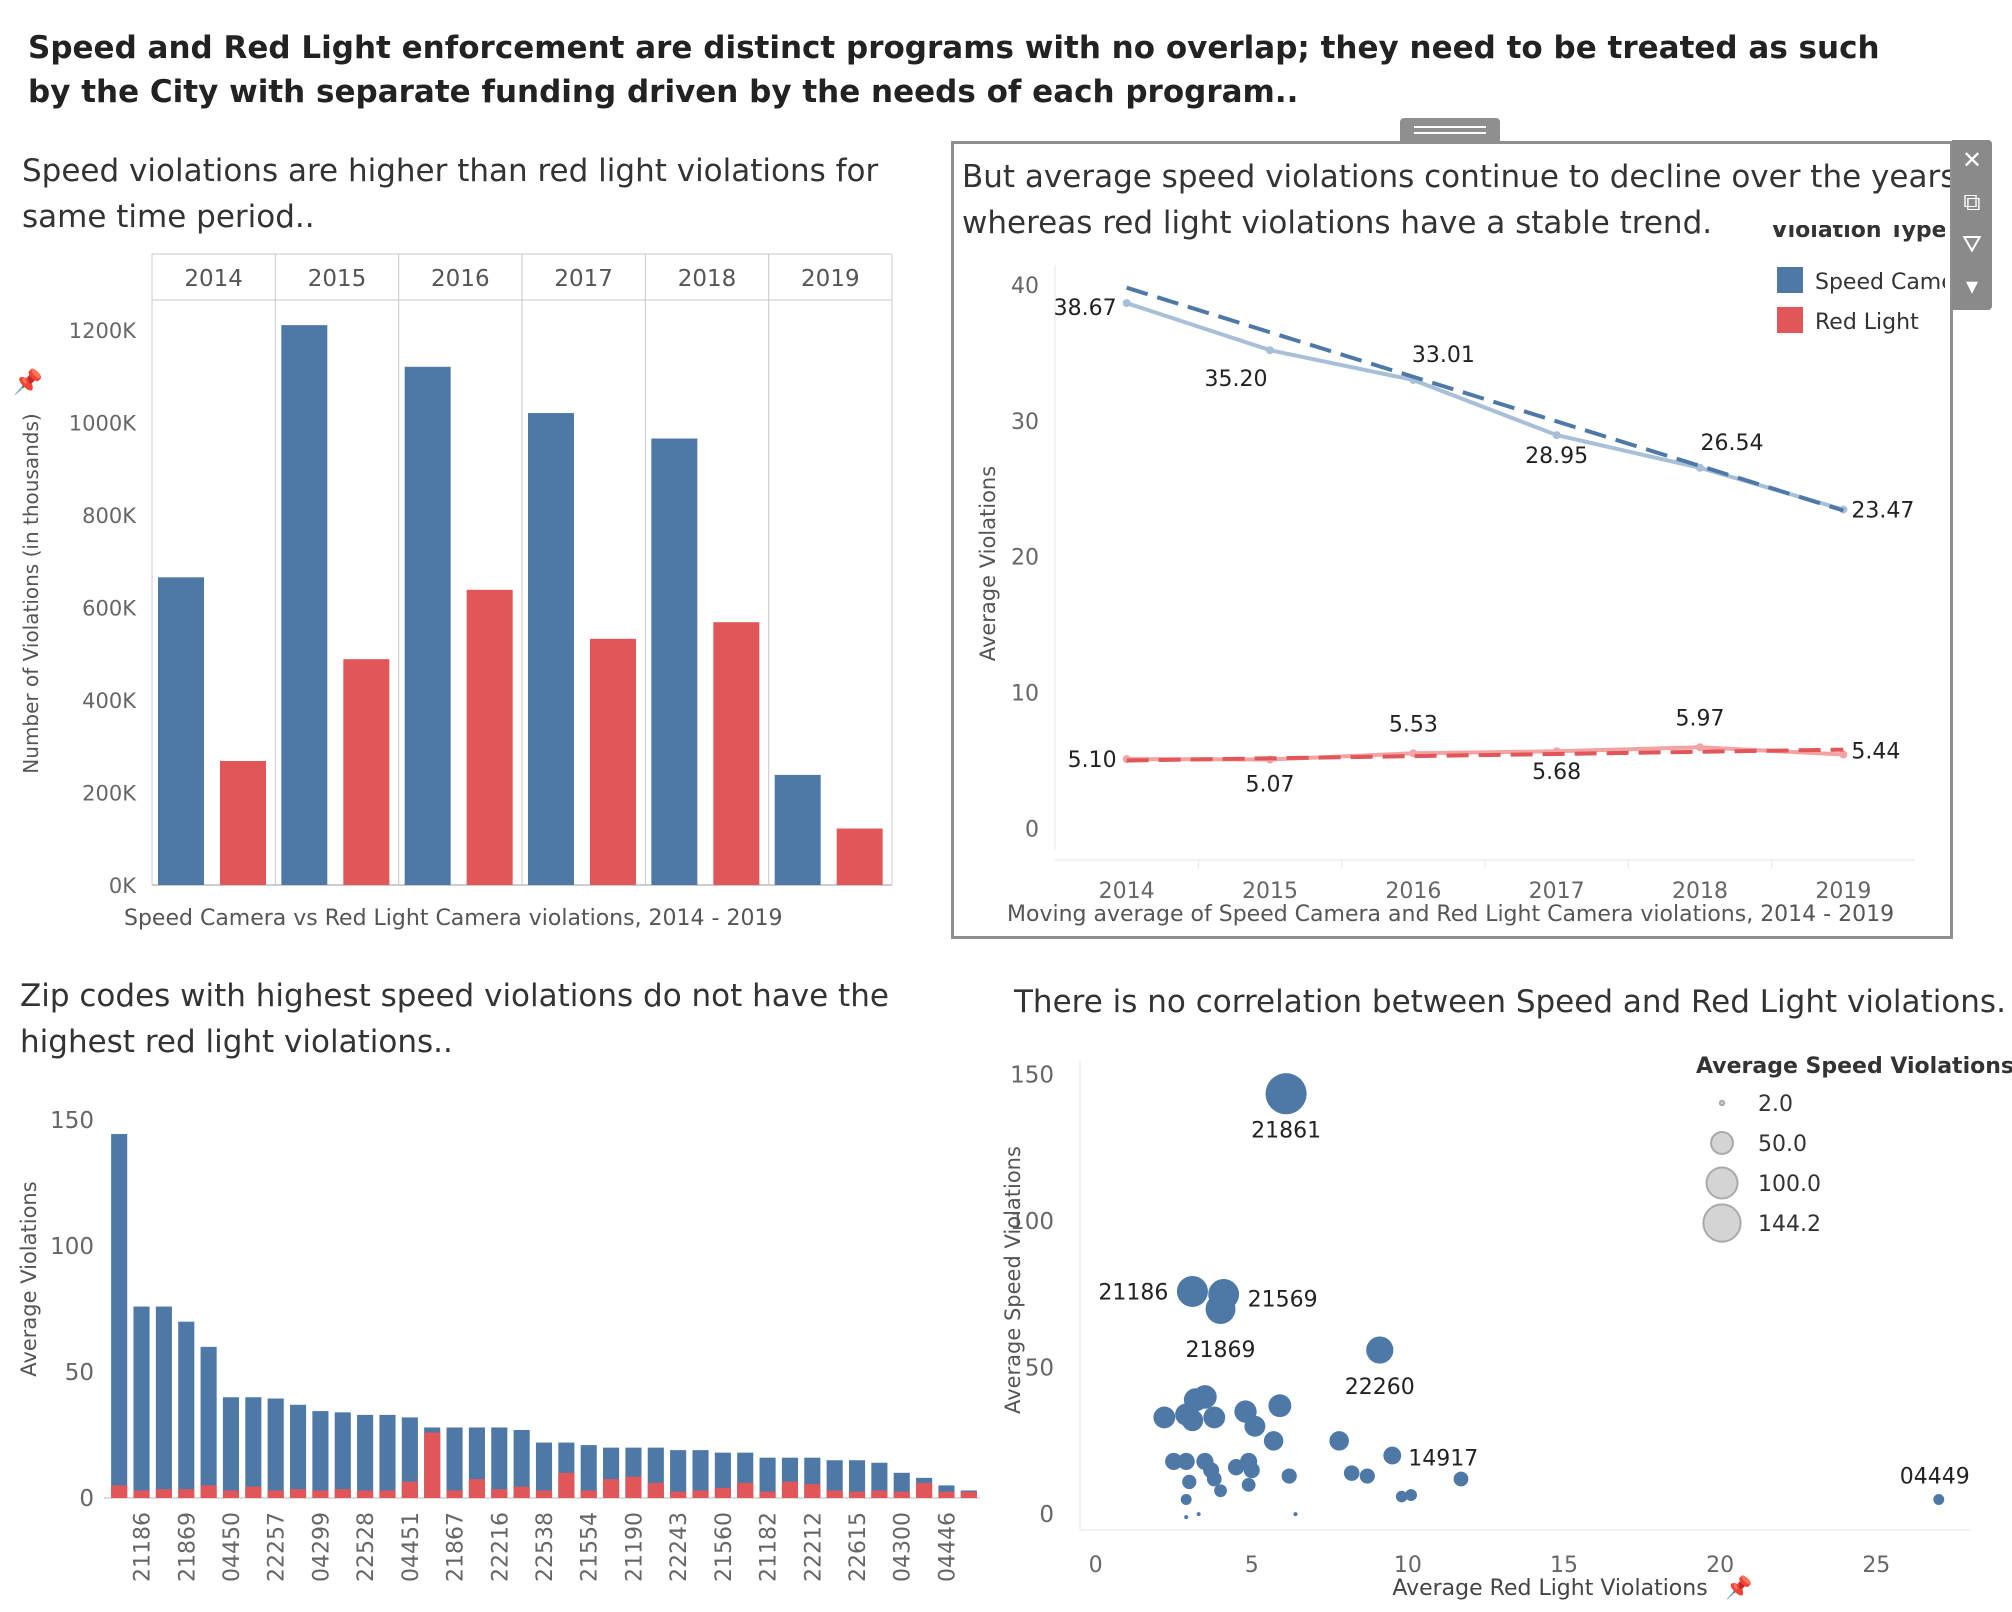 The height and width of the screenshot is (1612, 2012). What do you see at coordinates (143, 1547) in the screenshot?
I see `zip-code-label: 21186` at bounding box center [143, 1547].